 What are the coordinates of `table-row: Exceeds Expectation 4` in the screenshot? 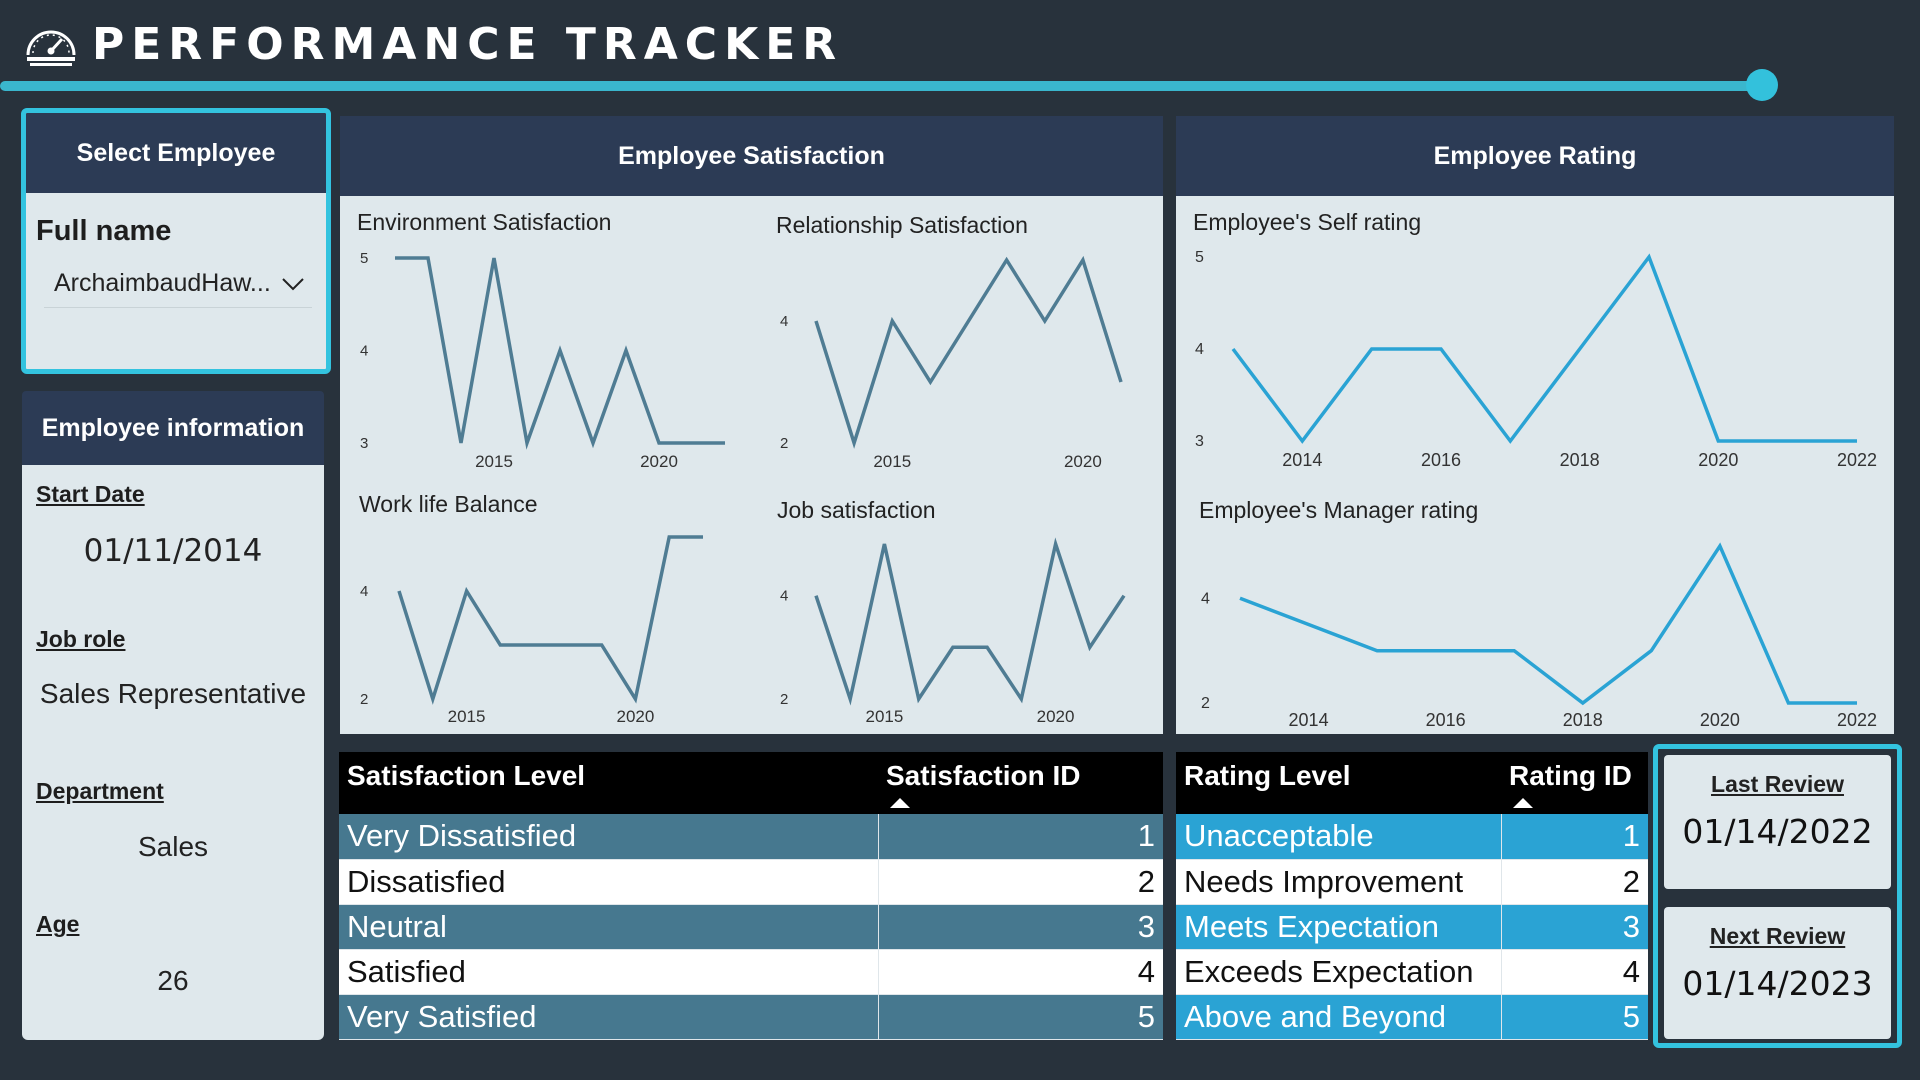 It's located at (1412, 972).